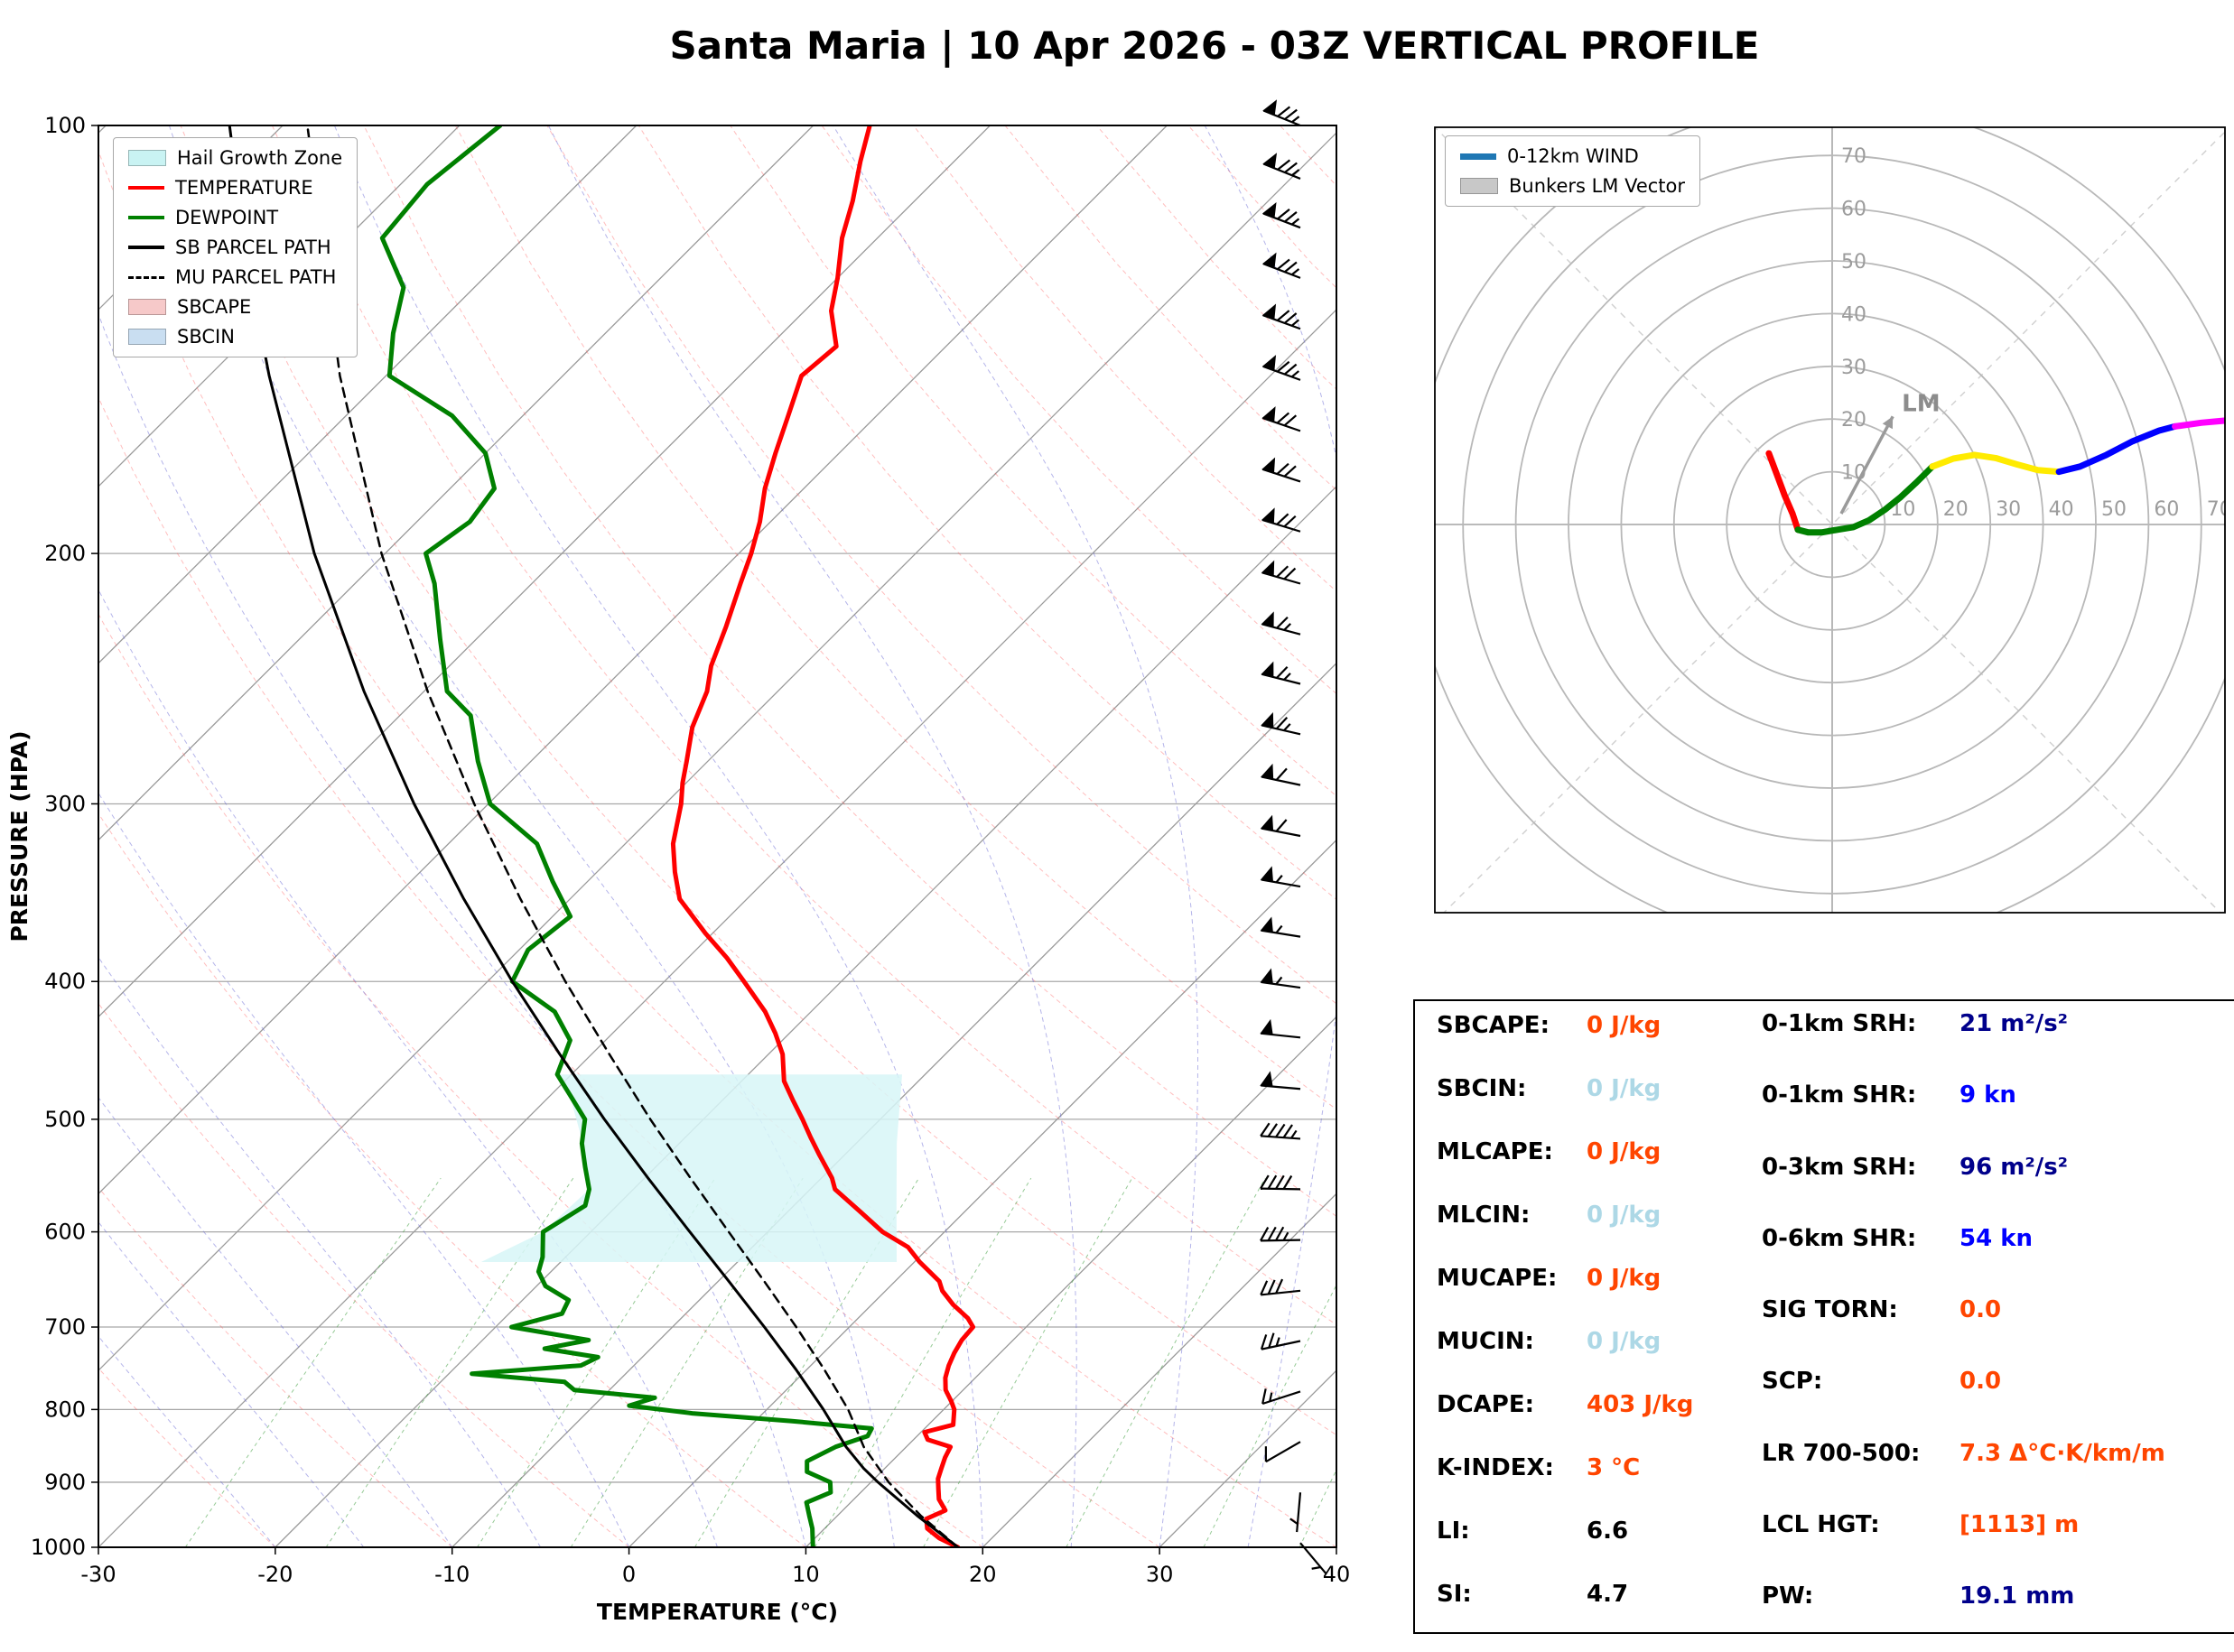  What do you see at coordinates (1853, 156) in the screenshot?
I see `ring-label-top: 70` at bounding box center [1853, 156].